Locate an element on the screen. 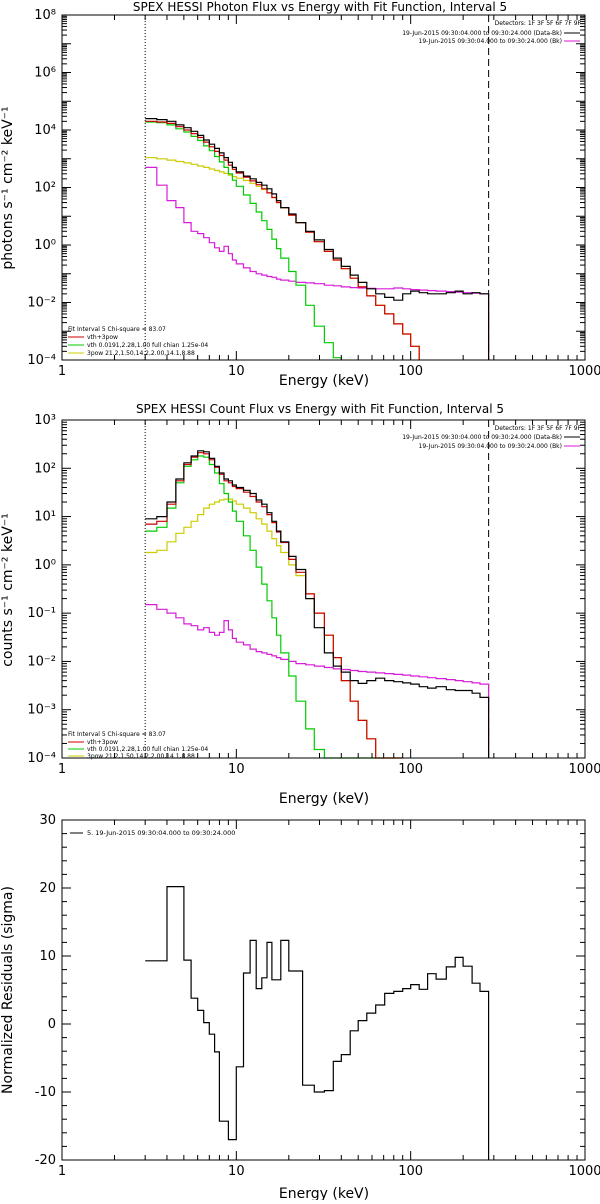 Image resolution: width=600 pixels, height=1204 pixels. y-axis-label: counts s⁻¹ cm⁻² keV⁻¹ is located at coordinates (8, 590).